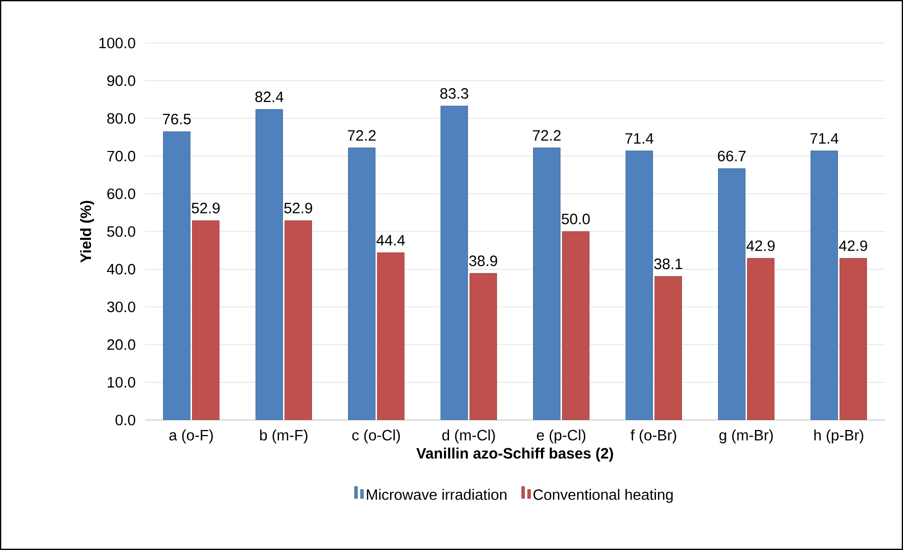  I want to click on x-tick-label: g (m-Br), so click(746, 436).